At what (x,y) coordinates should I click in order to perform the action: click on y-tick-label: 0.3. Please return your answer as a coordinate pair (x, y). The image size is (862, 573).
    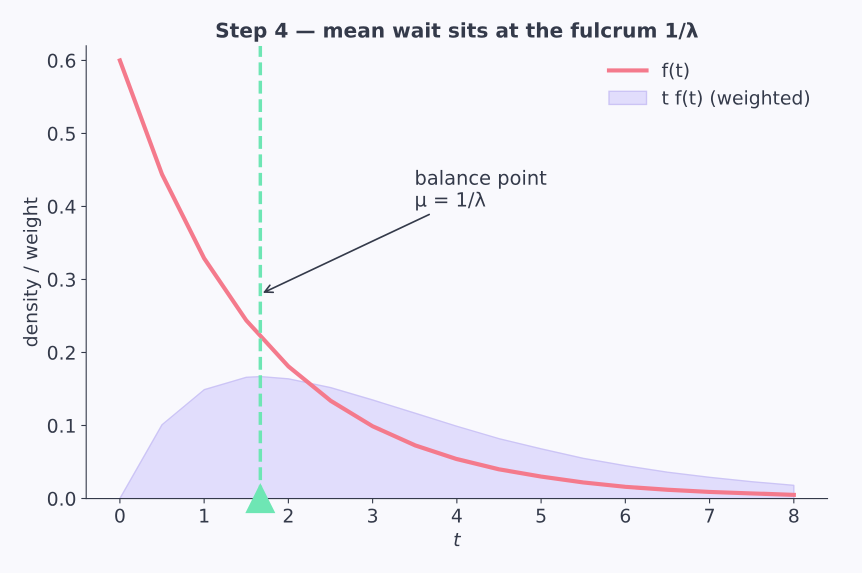
    Looking at the image, I should click on (61, 279).